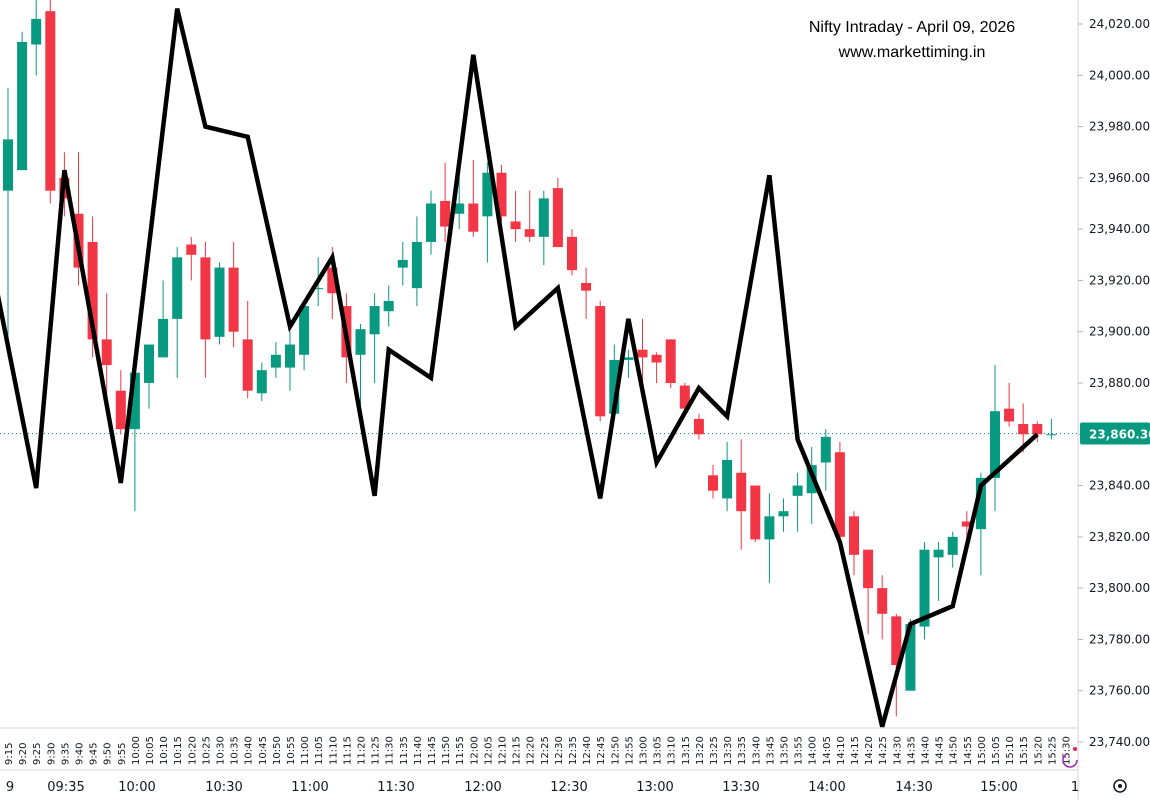  What do you see at coordinates (545, 750) in the screenshot?
I see `x-tick-label-small: 12:25` at bounding box center [545, 750].